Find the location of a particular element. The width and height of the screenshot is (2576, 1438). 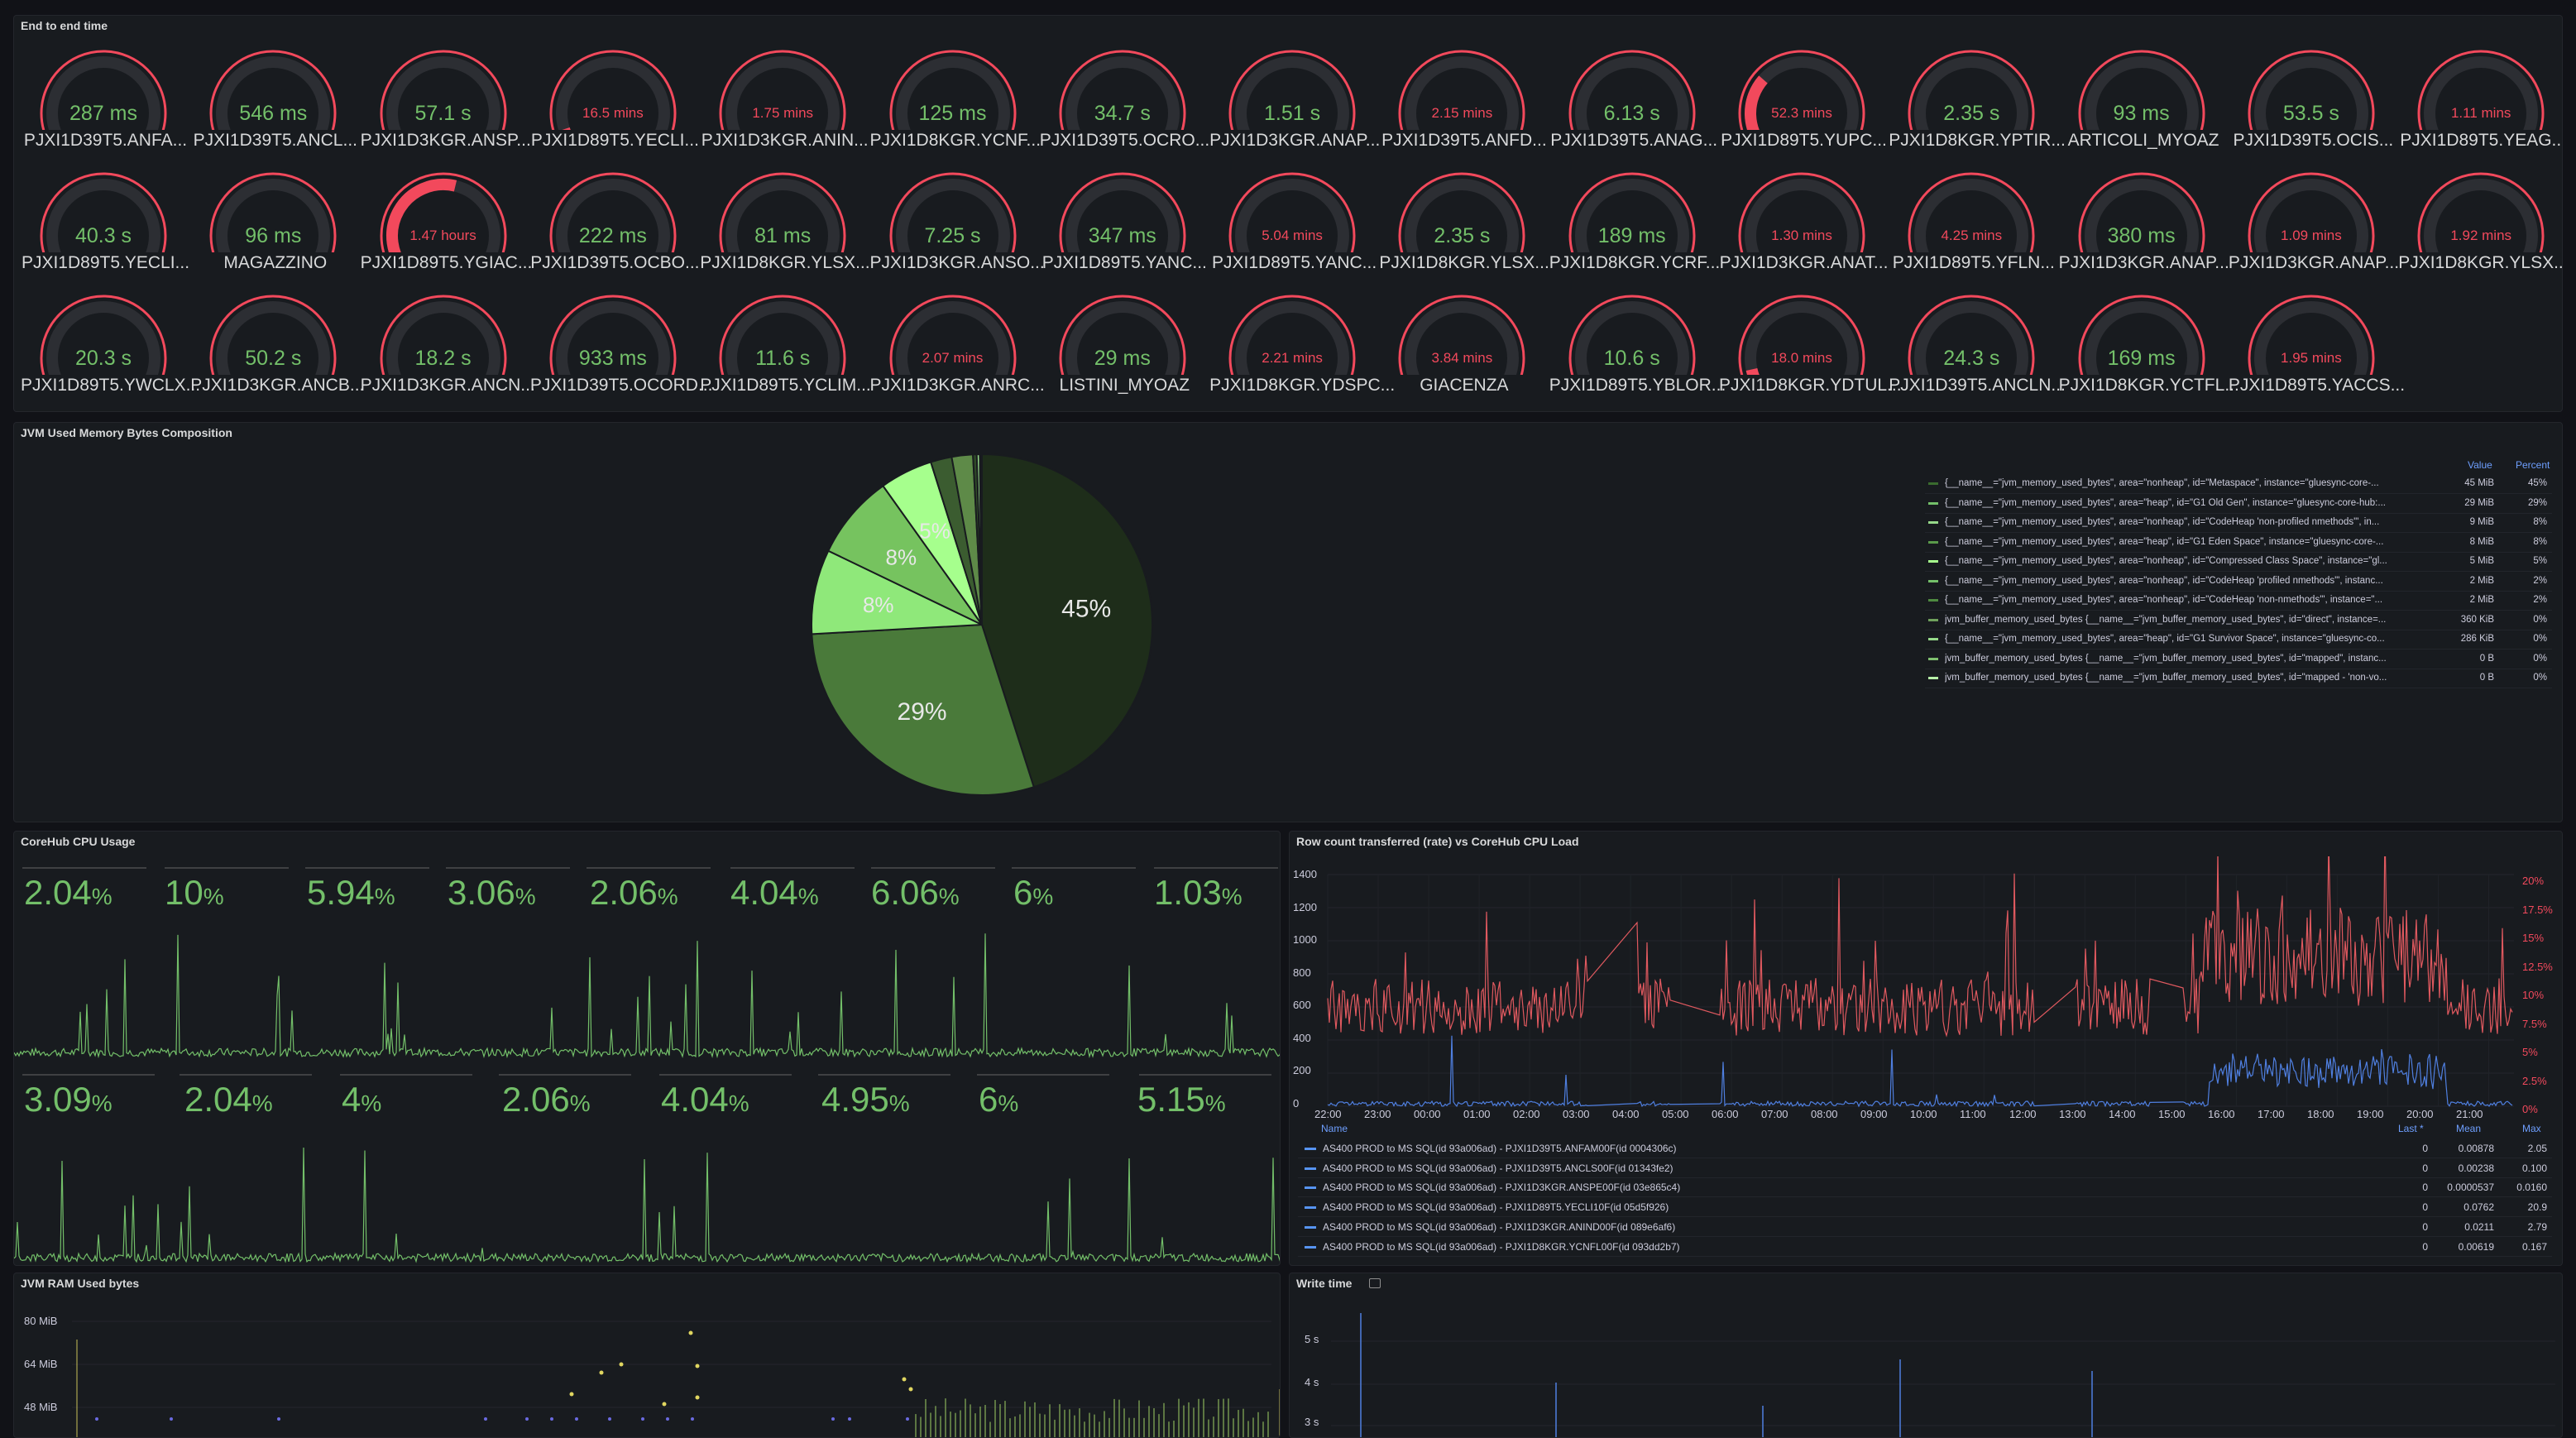

pie-slice-label: 29% is located at coordinates (922, 712).